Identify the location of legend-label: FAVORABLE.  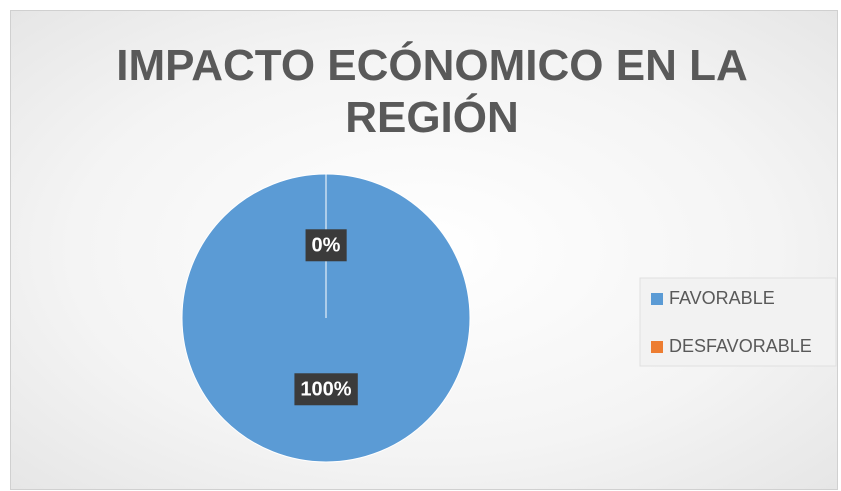
(722, 298).